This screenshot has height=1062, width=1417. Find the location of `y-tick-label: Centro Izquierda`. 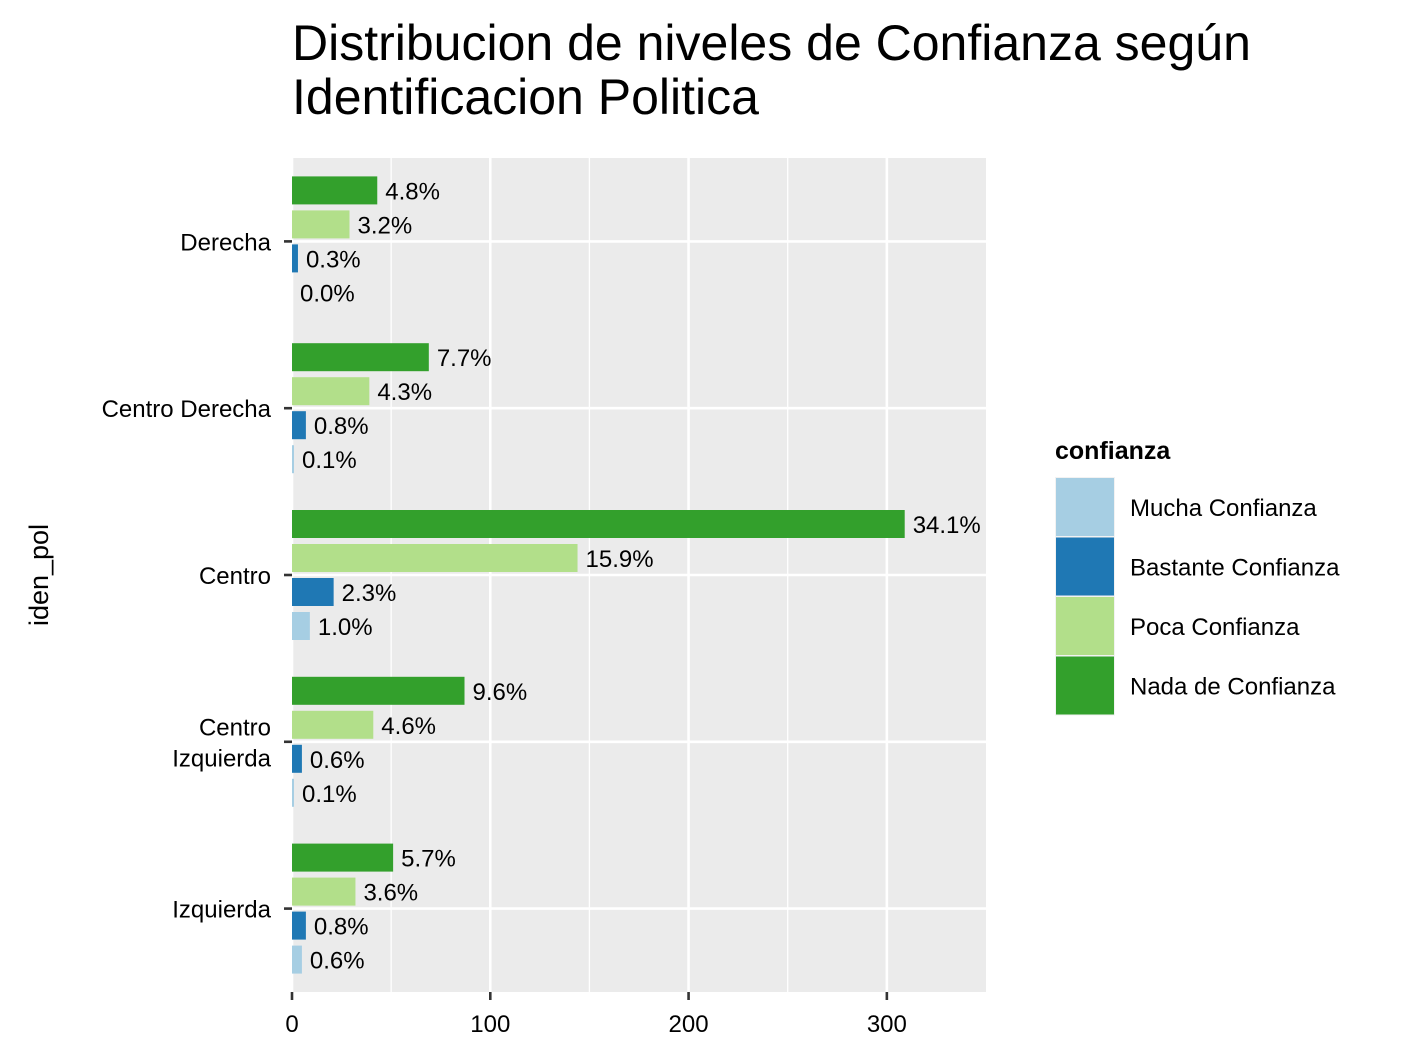

y-tick-label: Centro Izquierda is located at coordinates (221, 743).